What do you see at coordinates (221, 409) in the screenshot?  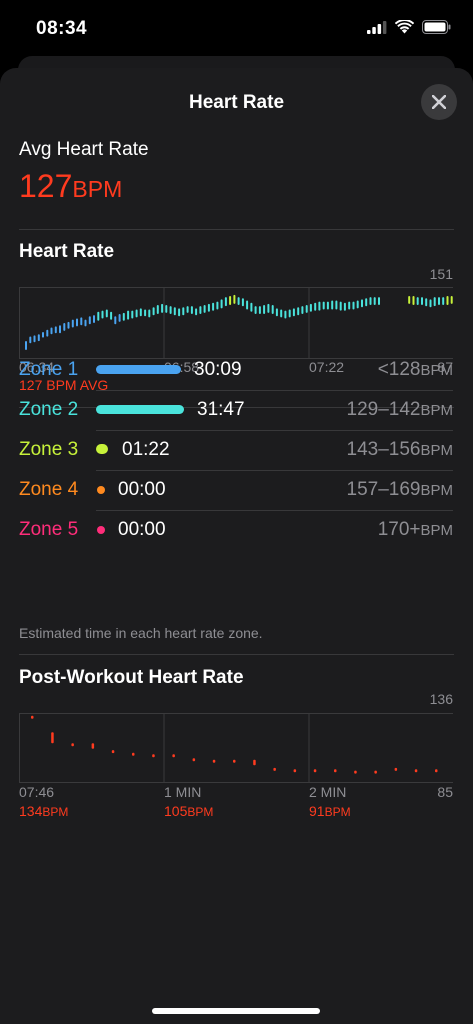 I see `zone-time: 31:47` at bounding box center [221, 409].